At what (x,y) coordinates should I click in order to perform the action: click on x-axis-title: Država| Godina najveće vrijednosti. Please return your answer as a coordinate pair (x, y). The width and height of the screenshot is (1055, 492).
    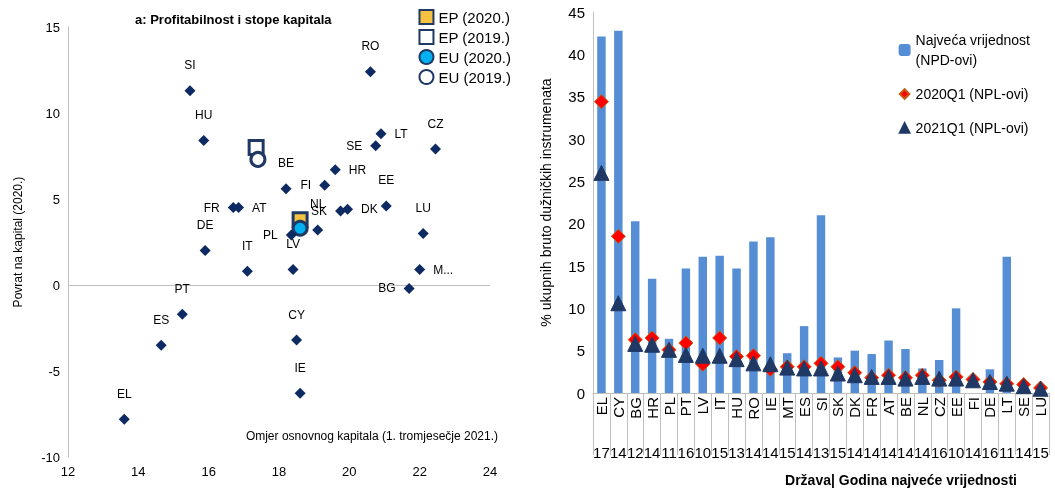
    Looking at the image, I should click on (901, 480).